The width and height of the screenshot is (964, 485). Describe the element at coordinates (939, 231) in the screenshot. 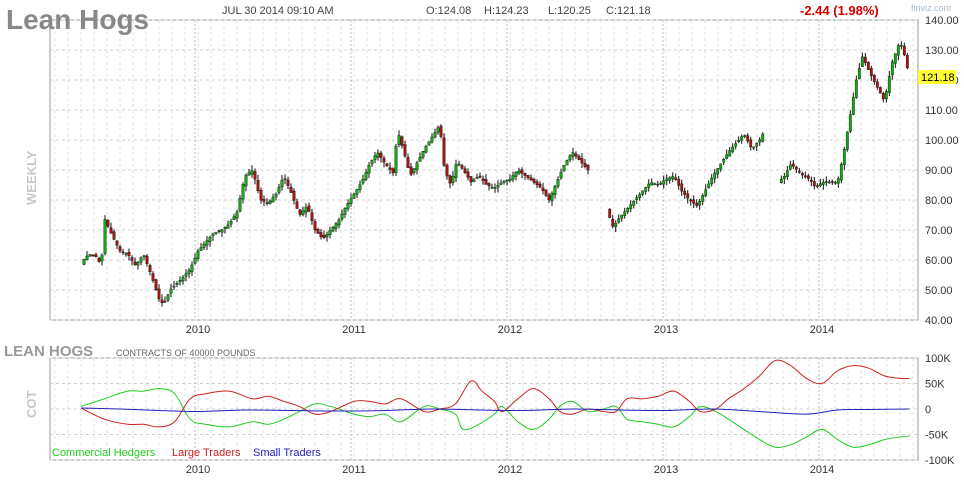

I see `price-y-tick-label: 70.00` at that location.